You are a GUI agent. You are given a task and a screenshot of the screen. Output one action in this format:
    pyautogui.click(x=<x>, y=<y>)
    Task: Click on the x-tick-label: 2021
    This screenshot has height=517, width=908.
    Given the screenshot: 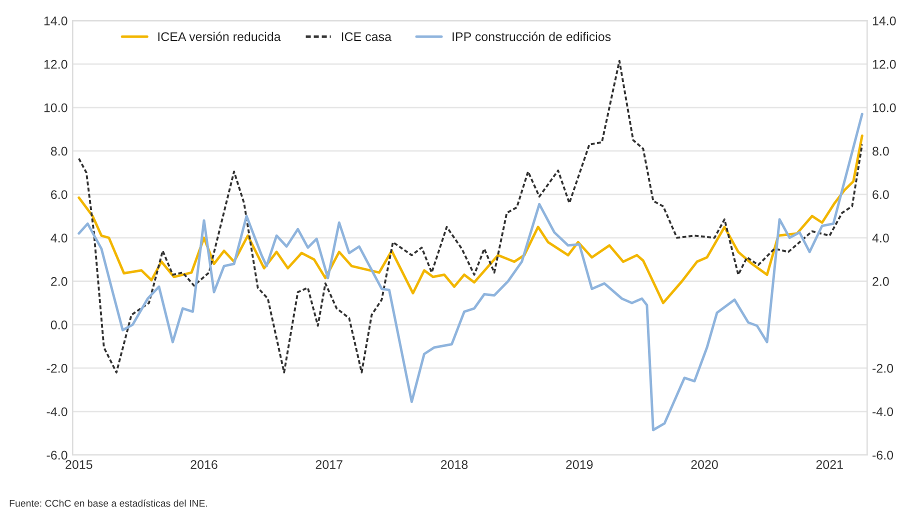 What is the action you would take?
    pyautogui.click(x=829, y=465)
    